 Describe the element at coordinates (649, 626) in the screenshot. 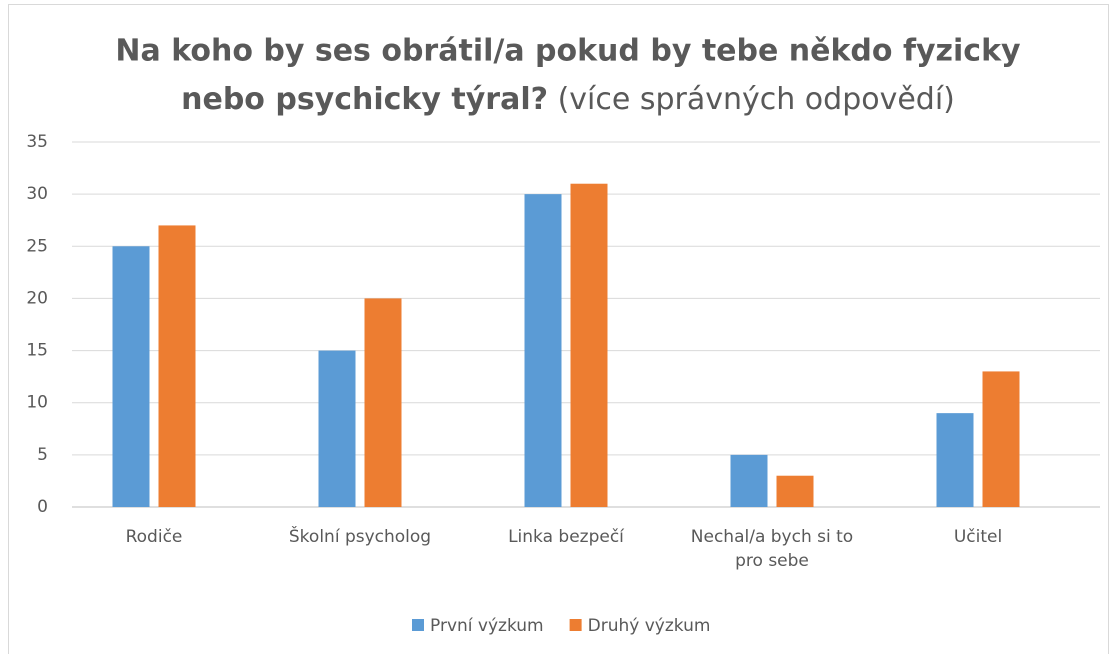

I see `legend-label: Druhý výzkum` at that location.